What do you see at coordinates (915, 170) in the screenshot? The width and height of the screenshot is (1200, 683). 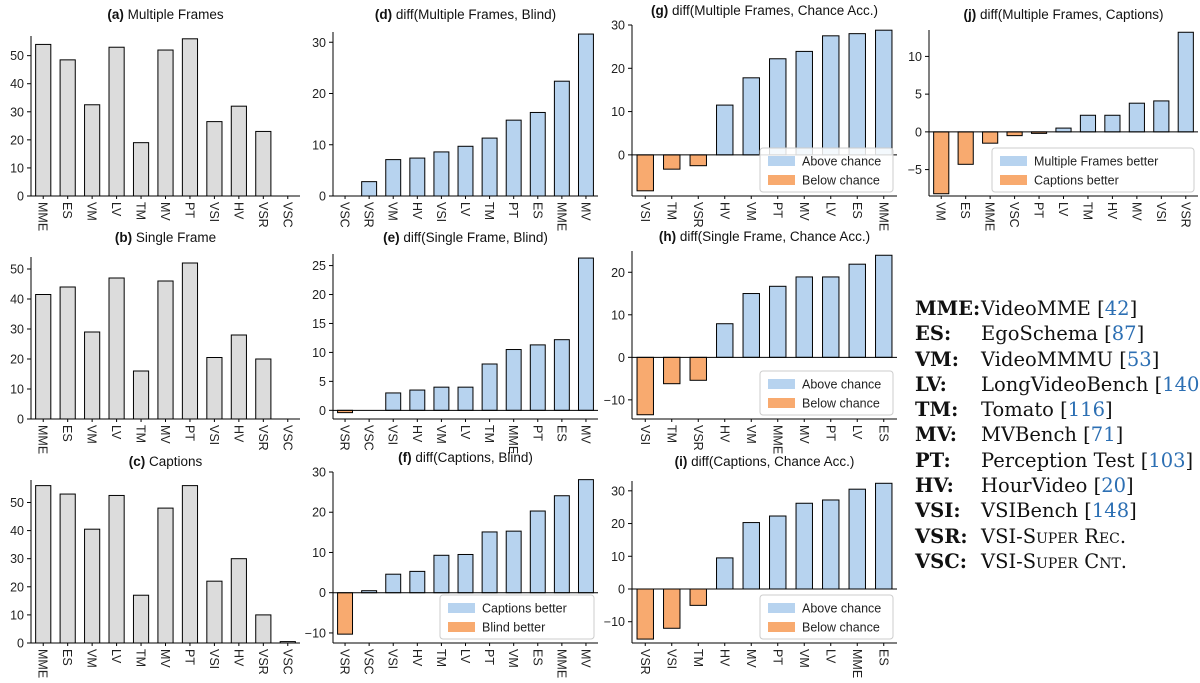 I see `y-tick-label: −5` at bounding box center [915, 170].